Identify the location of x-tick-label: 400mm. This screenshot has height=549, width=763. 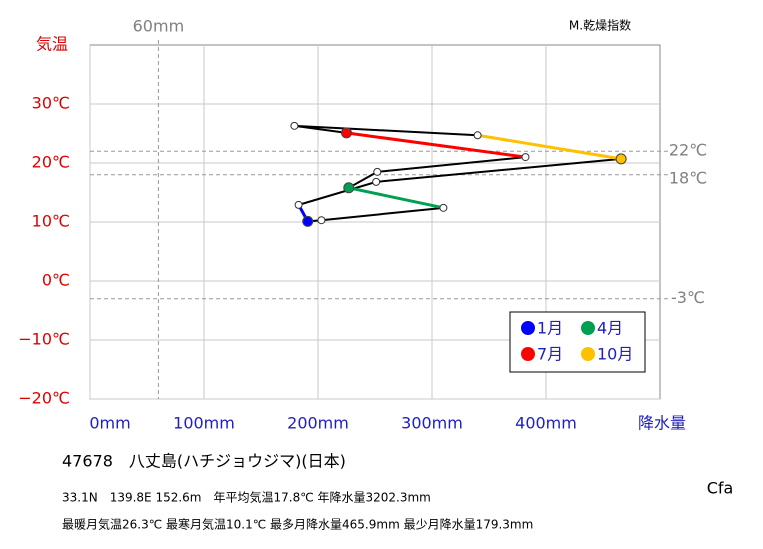
(546, 423).